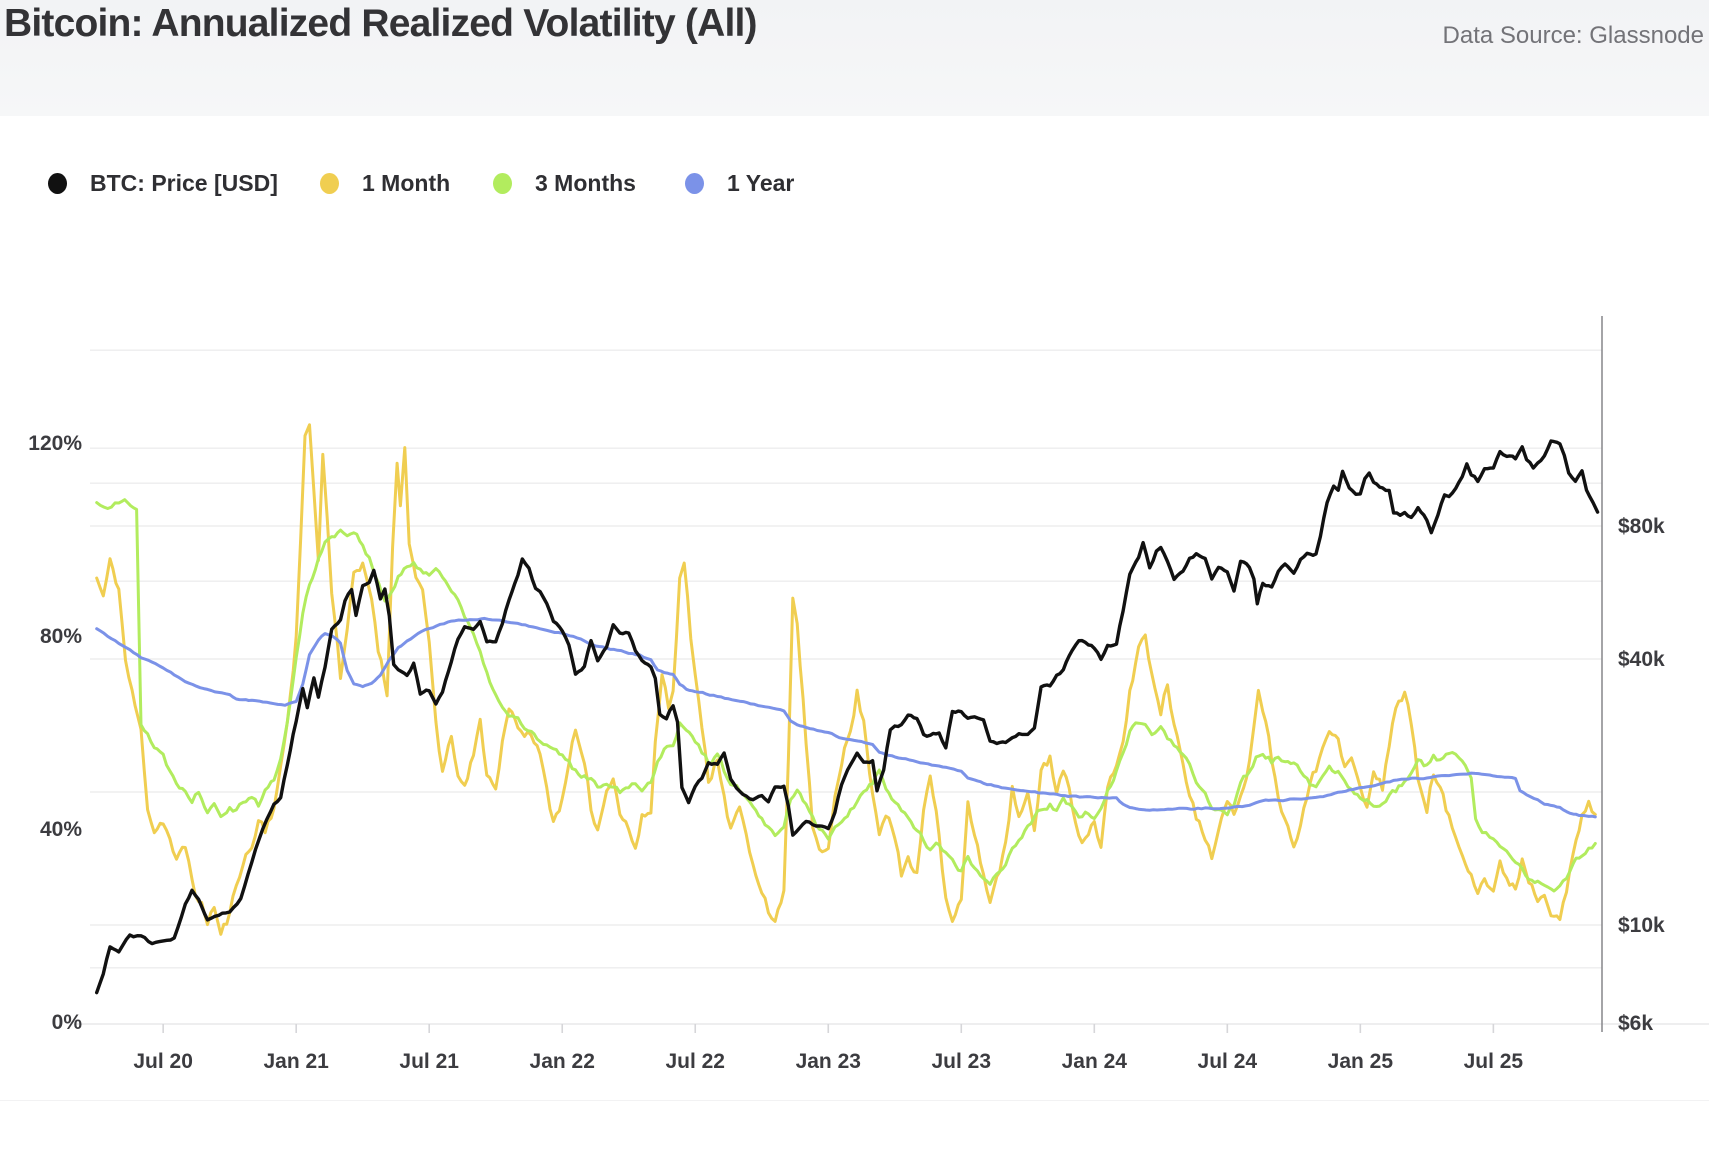  What do you see at coordinates (695, 1061) in the screenshot?
I see `x-axis-tick-label: Jul 22` at bounding box center [695, 1061].